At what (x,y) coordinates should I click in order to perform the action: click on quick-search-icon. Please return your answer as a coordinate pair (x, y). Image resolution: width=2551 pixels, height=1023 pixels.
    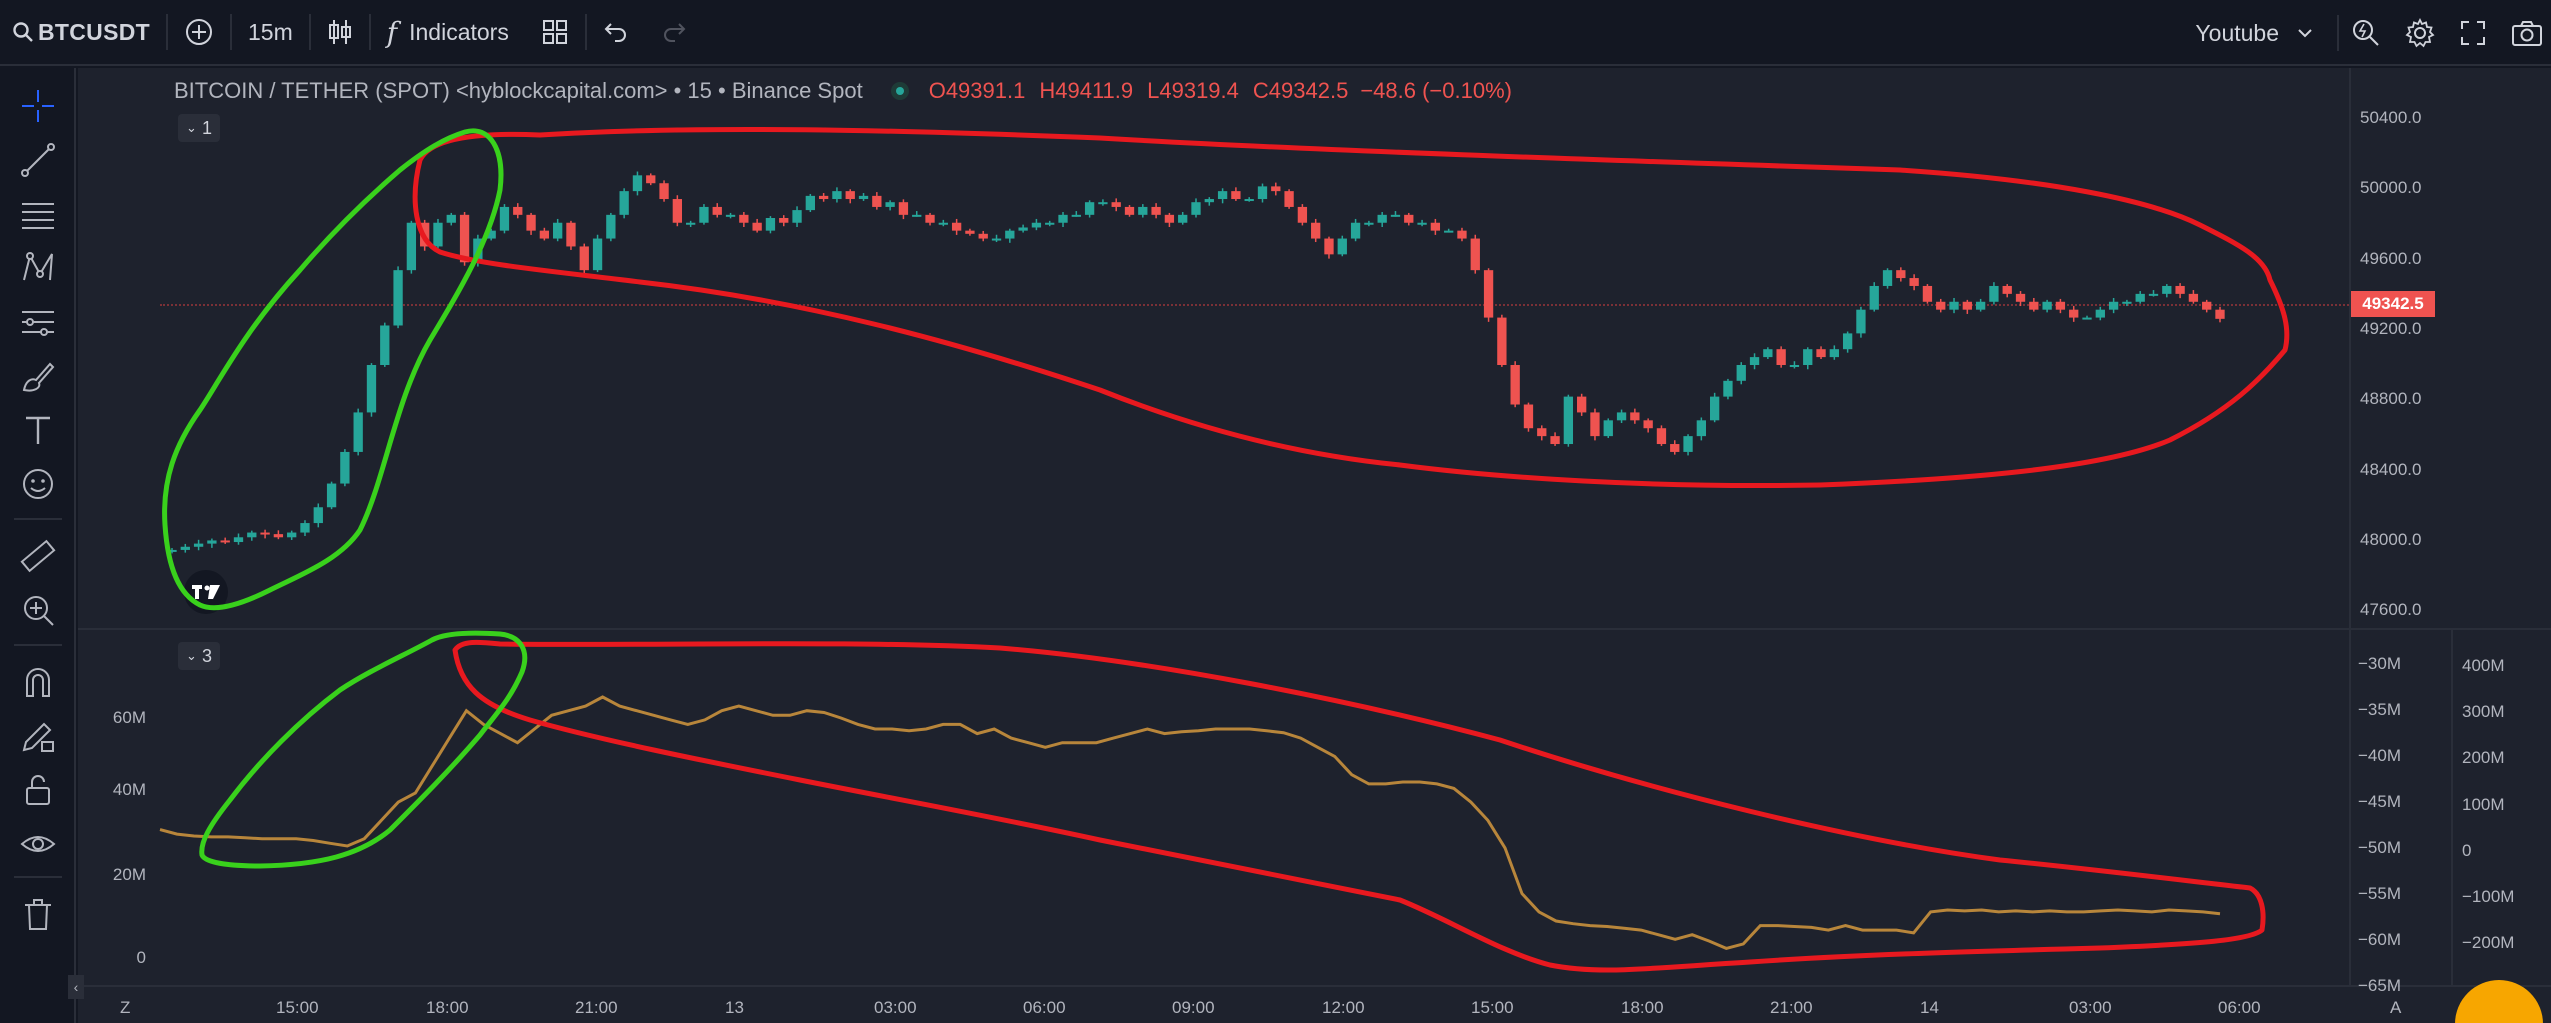
    Looking at the image, I should click on (2366, 33).